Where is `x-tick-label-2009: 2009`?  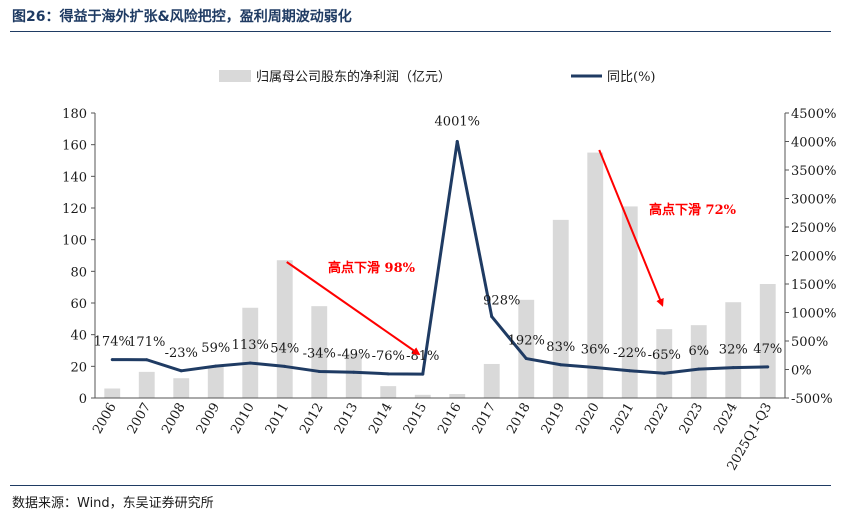 x-tick-label-2009: 2009 is located at coordinates (209, 419).